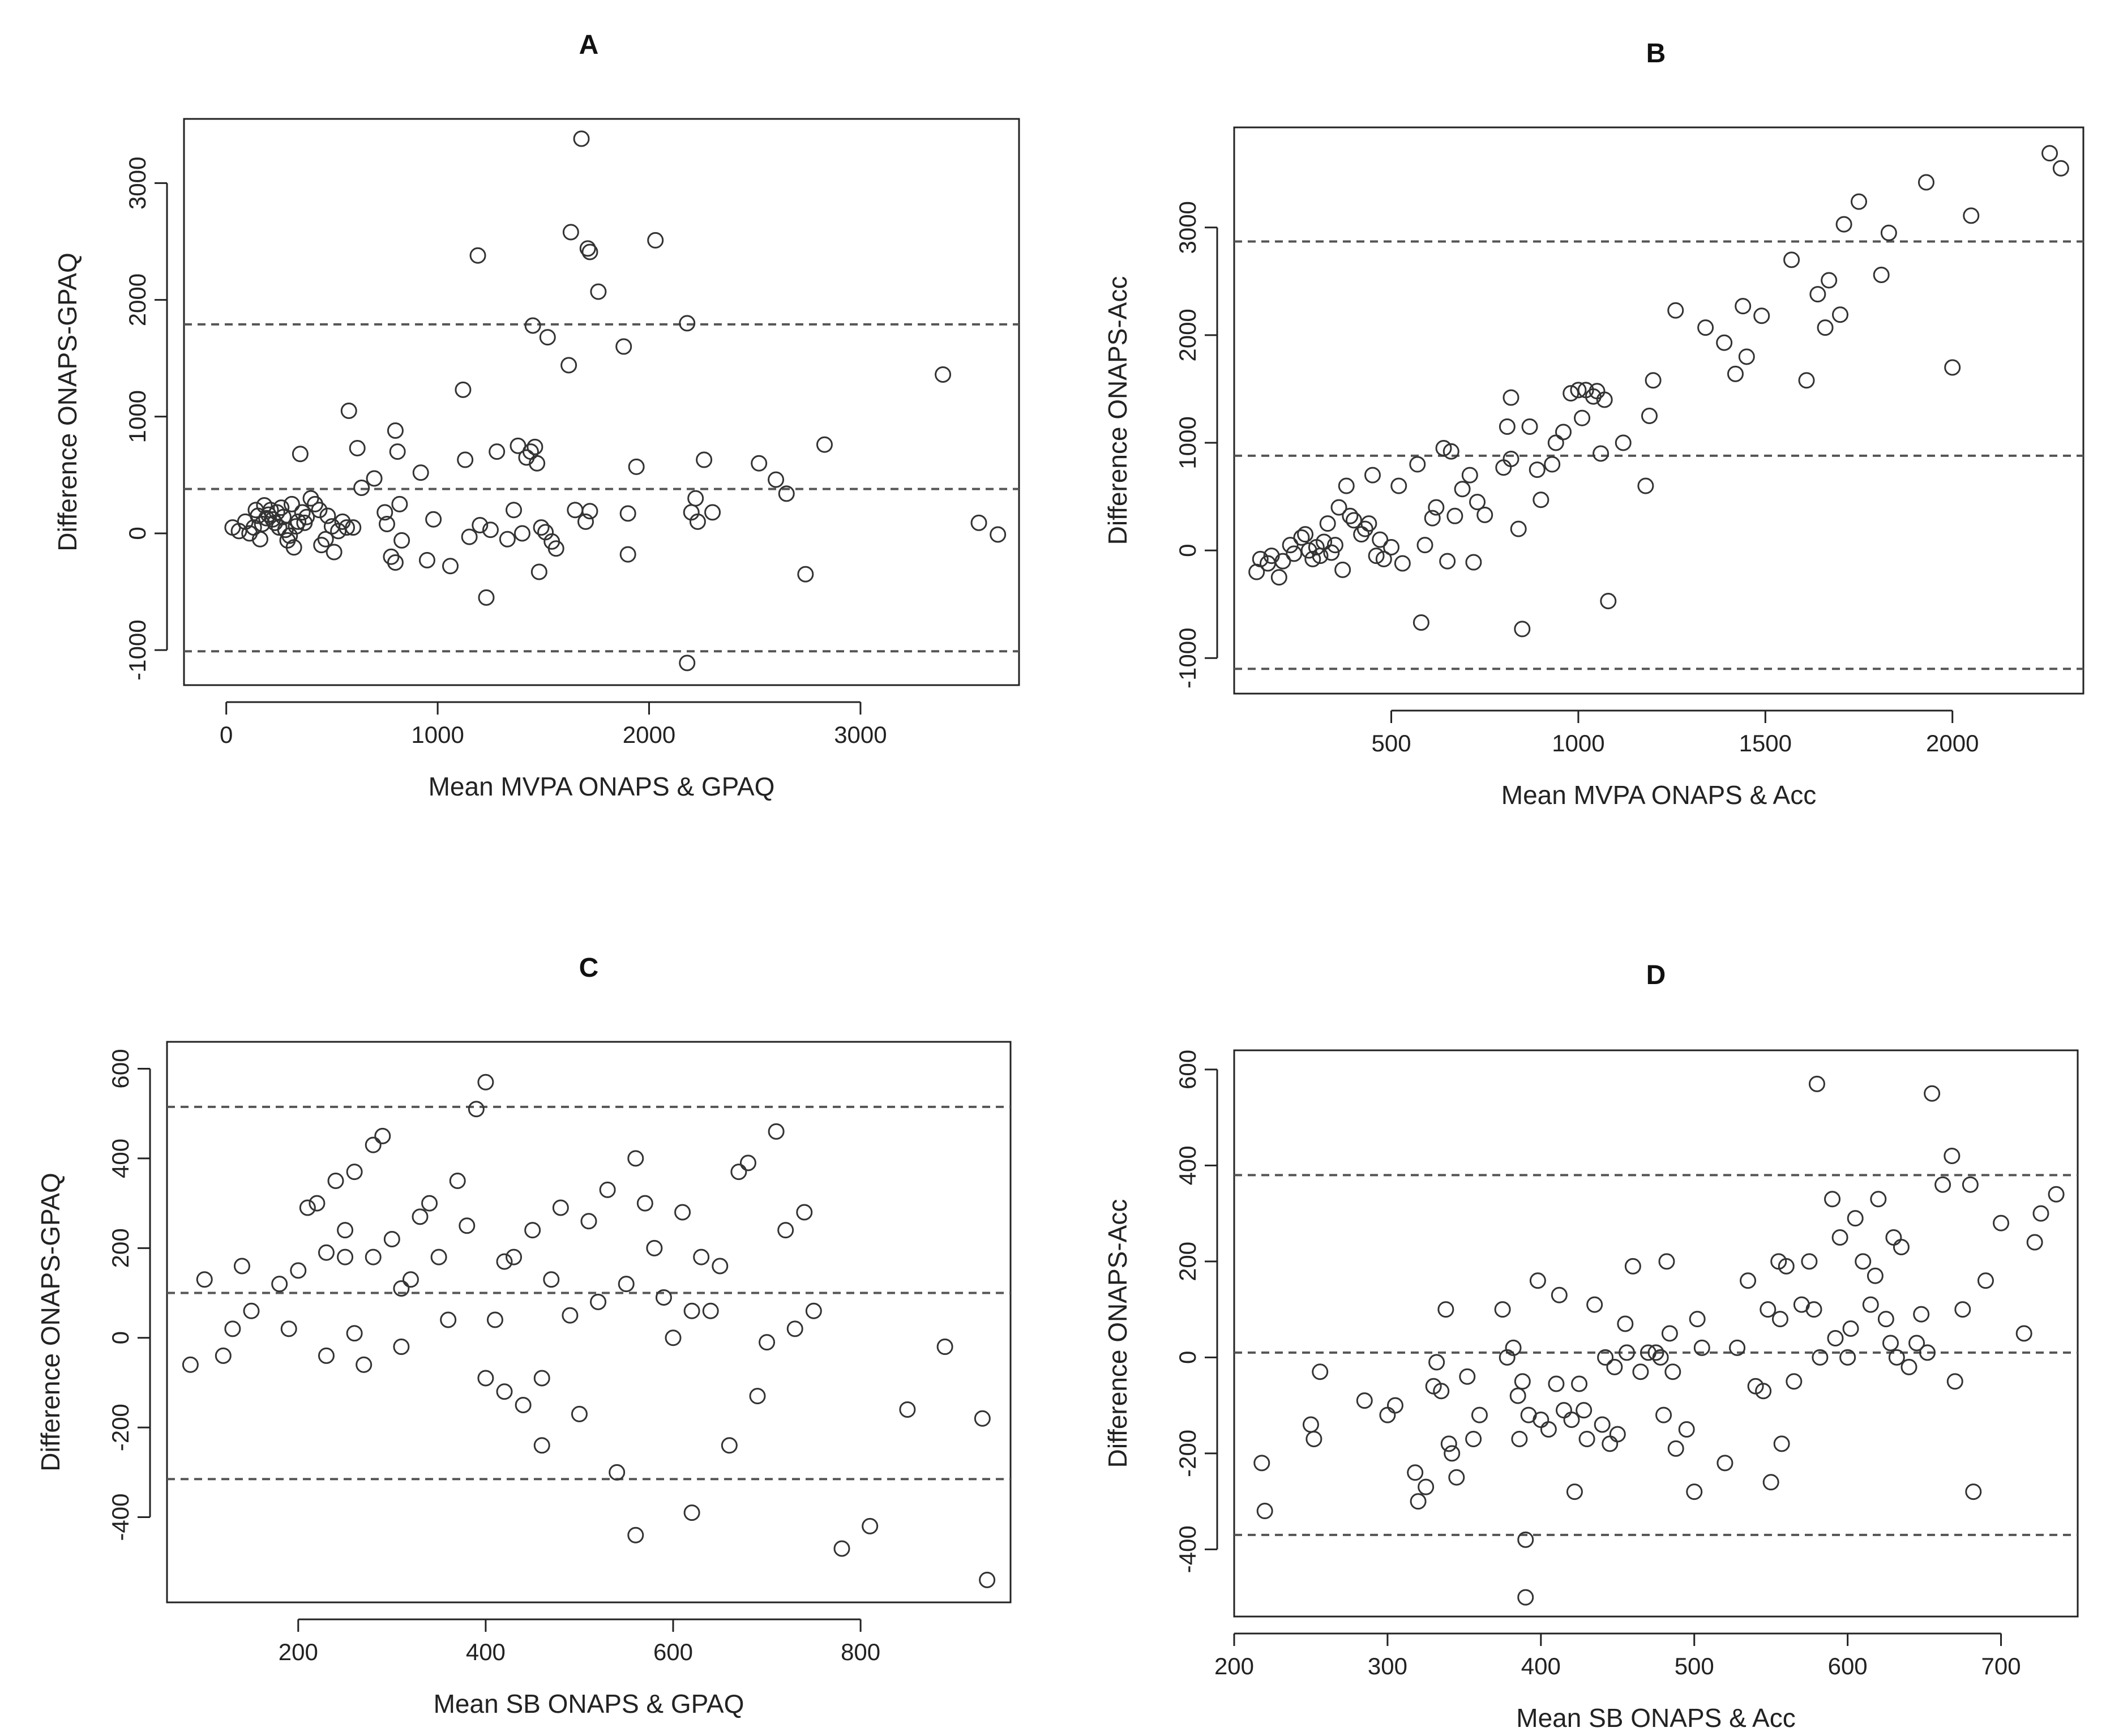  What do you see at coordinates (1659, 795) in the screenshot?
I see `panel-b-x-axis-label: Mean MVPA ONAPS & Acc` at bounding box center [1659, 795].